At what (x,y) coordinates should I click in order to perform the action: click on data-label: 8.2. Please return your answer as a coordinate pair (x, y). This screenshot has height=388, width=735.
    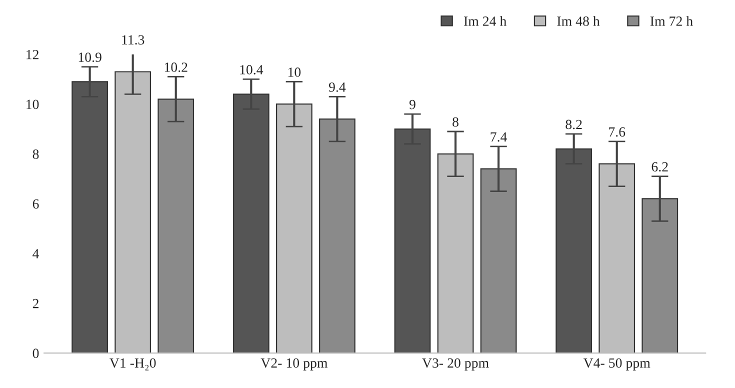
    Looking at the image, I should click on (574, 125).